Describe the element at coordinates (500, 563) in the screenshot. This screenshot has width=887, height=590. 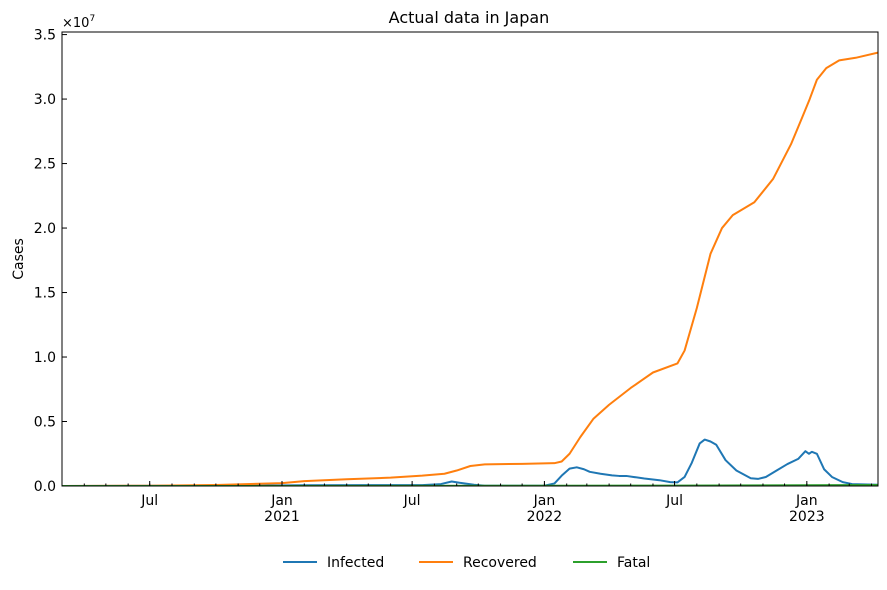
I see `legend-label-recovered: Recovered` at that location.